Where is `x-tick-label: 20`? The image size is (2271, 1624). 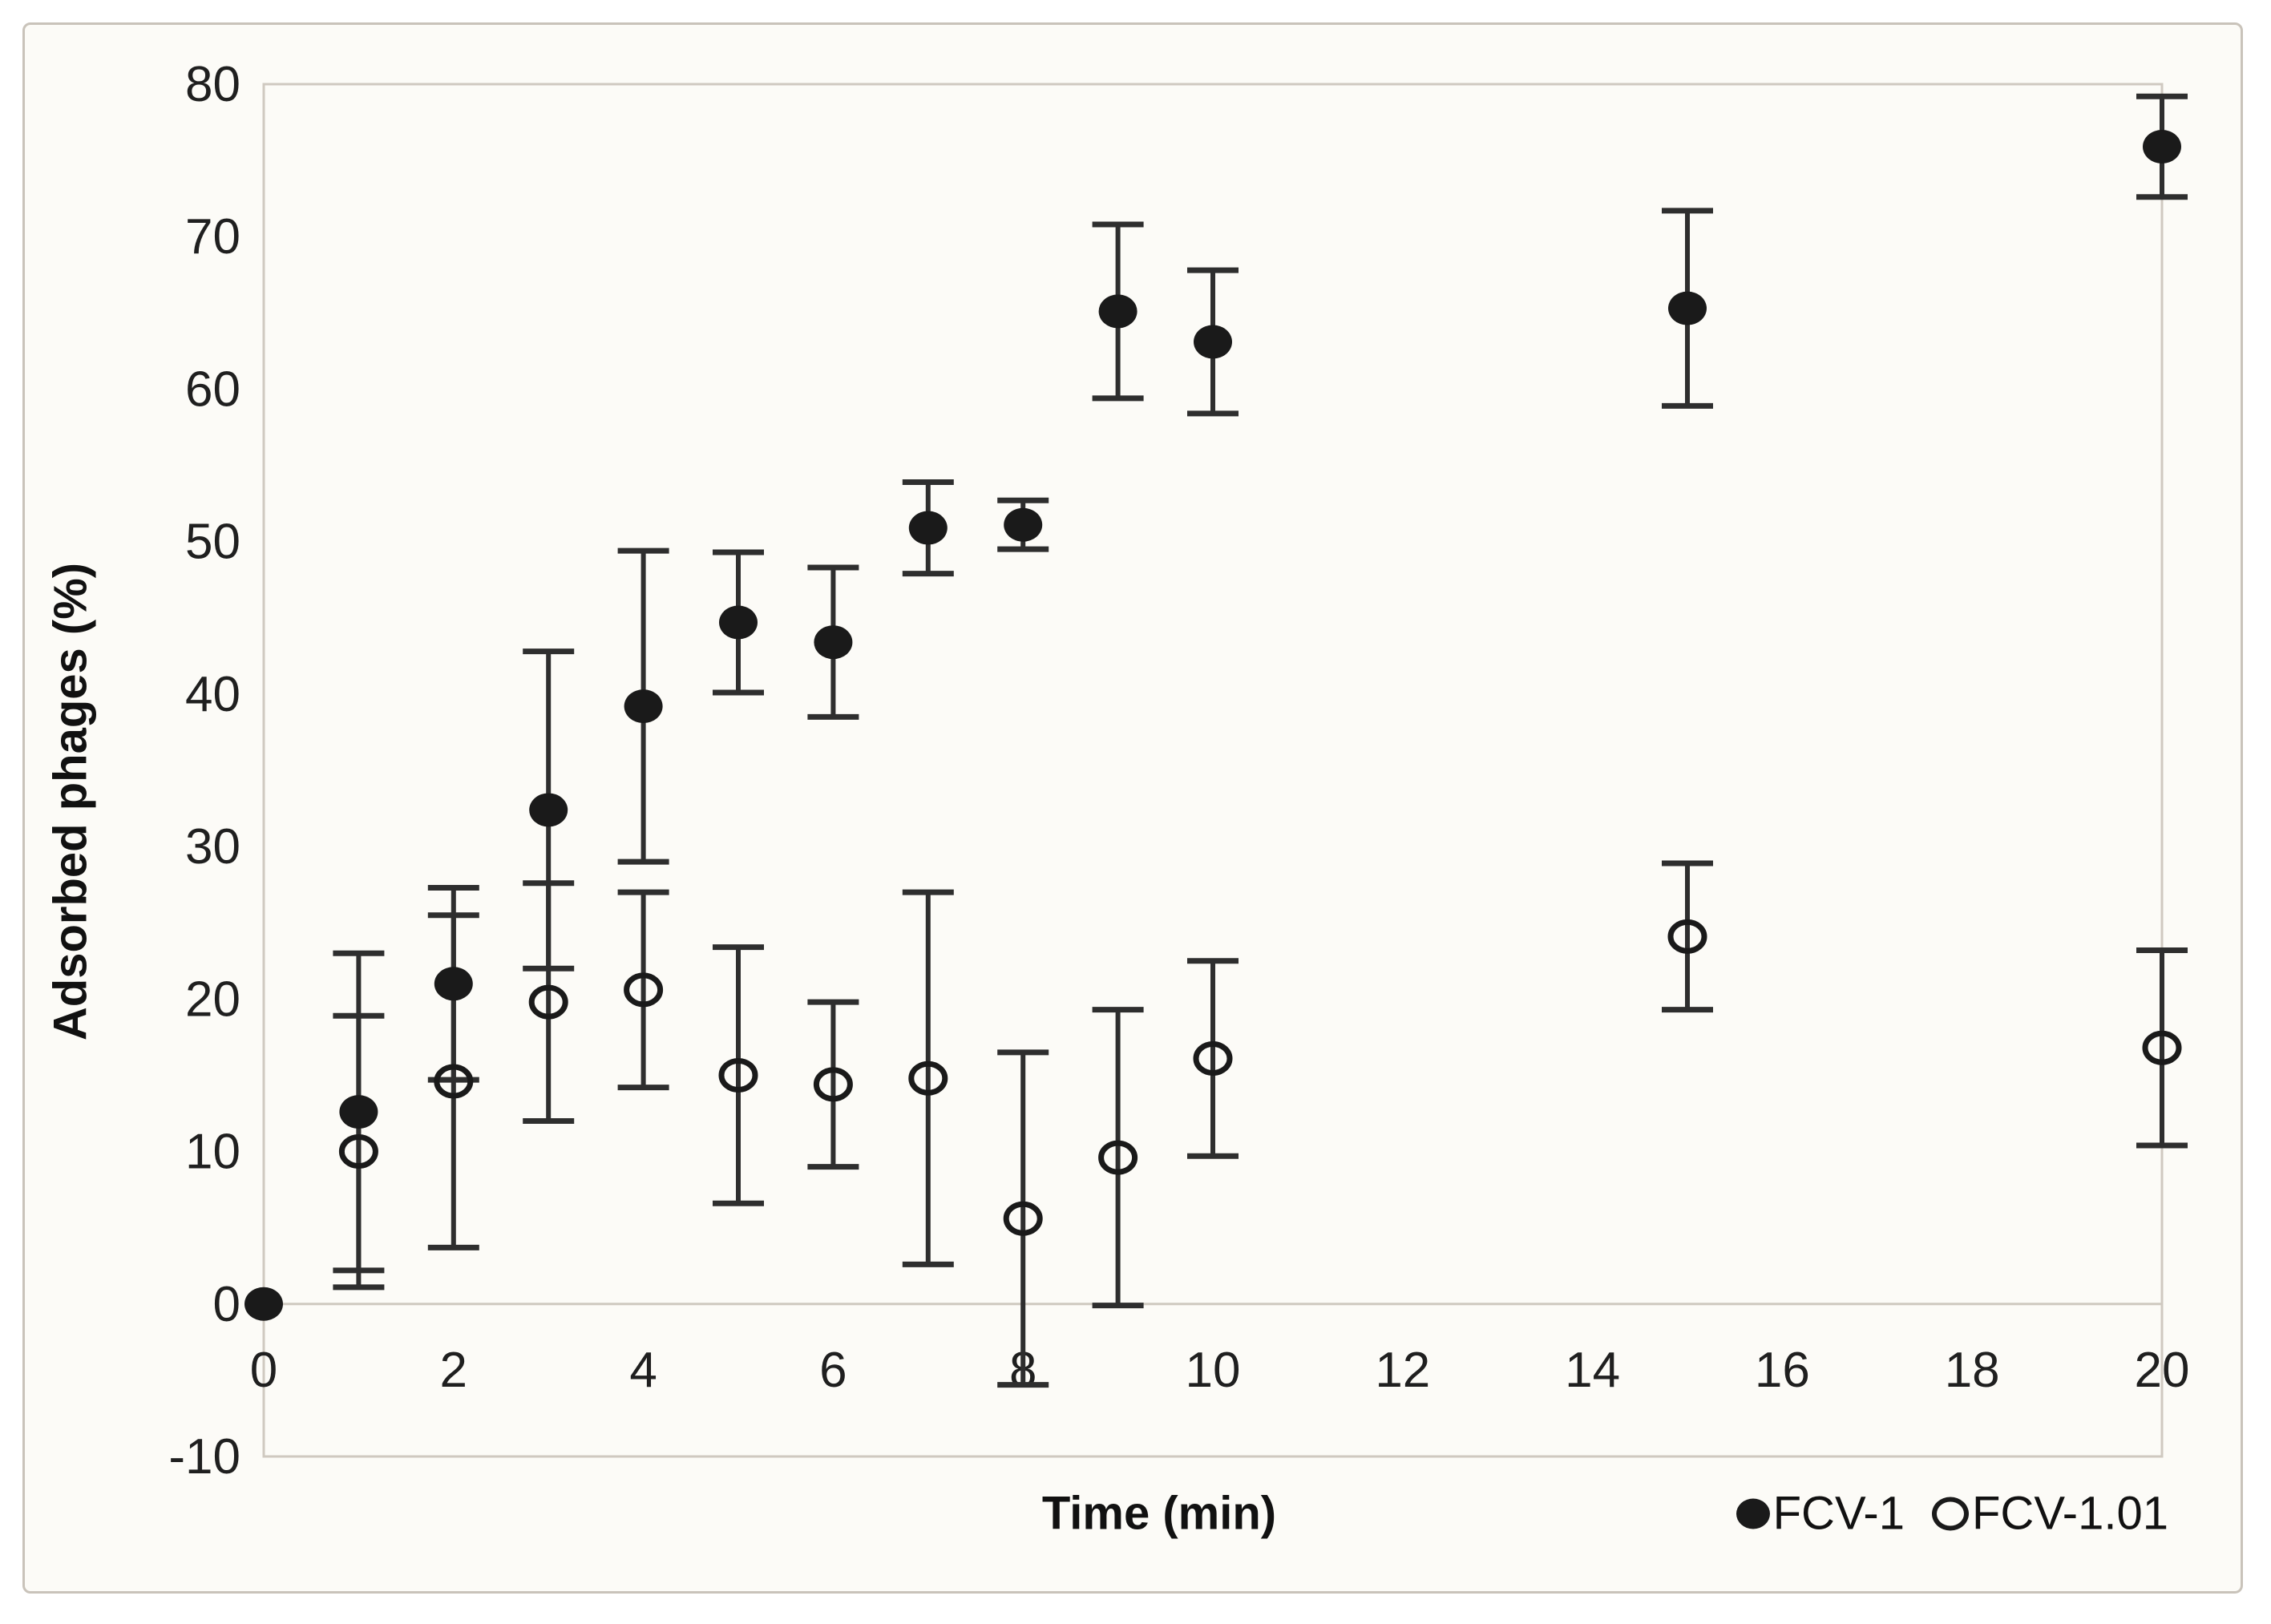 x-tick-label: 20 is located at coordinates (2162, 1370).